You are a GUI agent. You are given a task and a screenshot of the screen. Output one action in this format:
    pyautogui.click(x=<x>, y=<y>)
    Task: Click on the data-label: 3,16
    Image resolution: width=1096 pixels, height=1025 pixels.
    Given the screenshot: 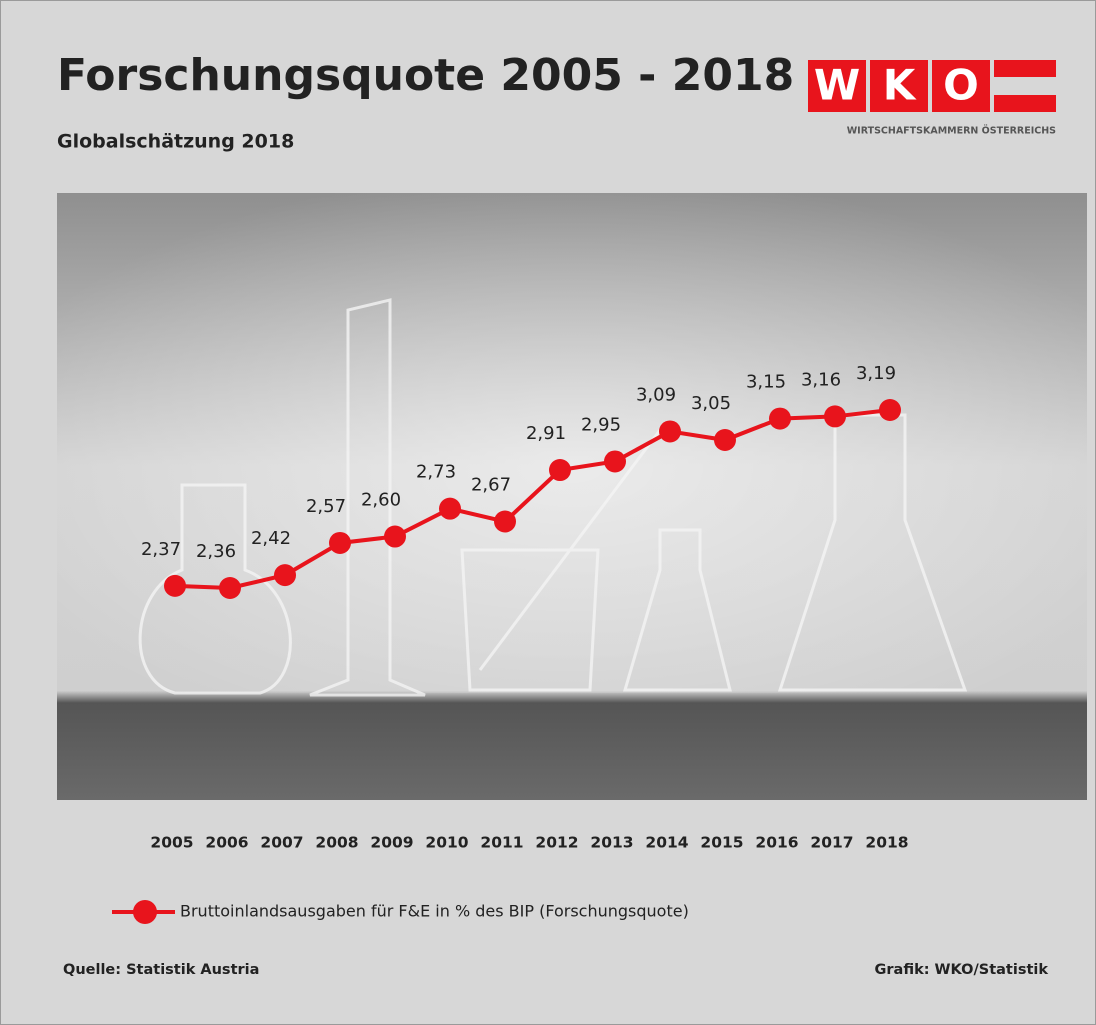 What is the action you would take?
    pyautogui.click(x=821, y=379)
    